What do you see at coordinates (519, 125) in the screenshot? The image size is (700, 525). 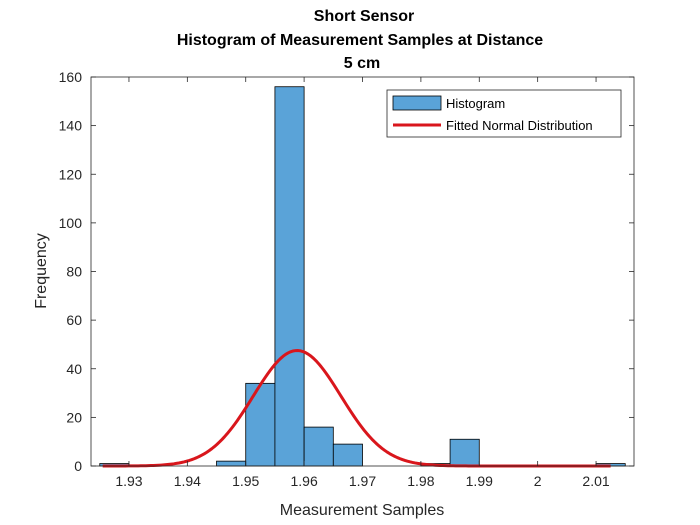 I see `legend-fitted-line-label: Fitted Normal Distribution` at bounding box center [519, 125].